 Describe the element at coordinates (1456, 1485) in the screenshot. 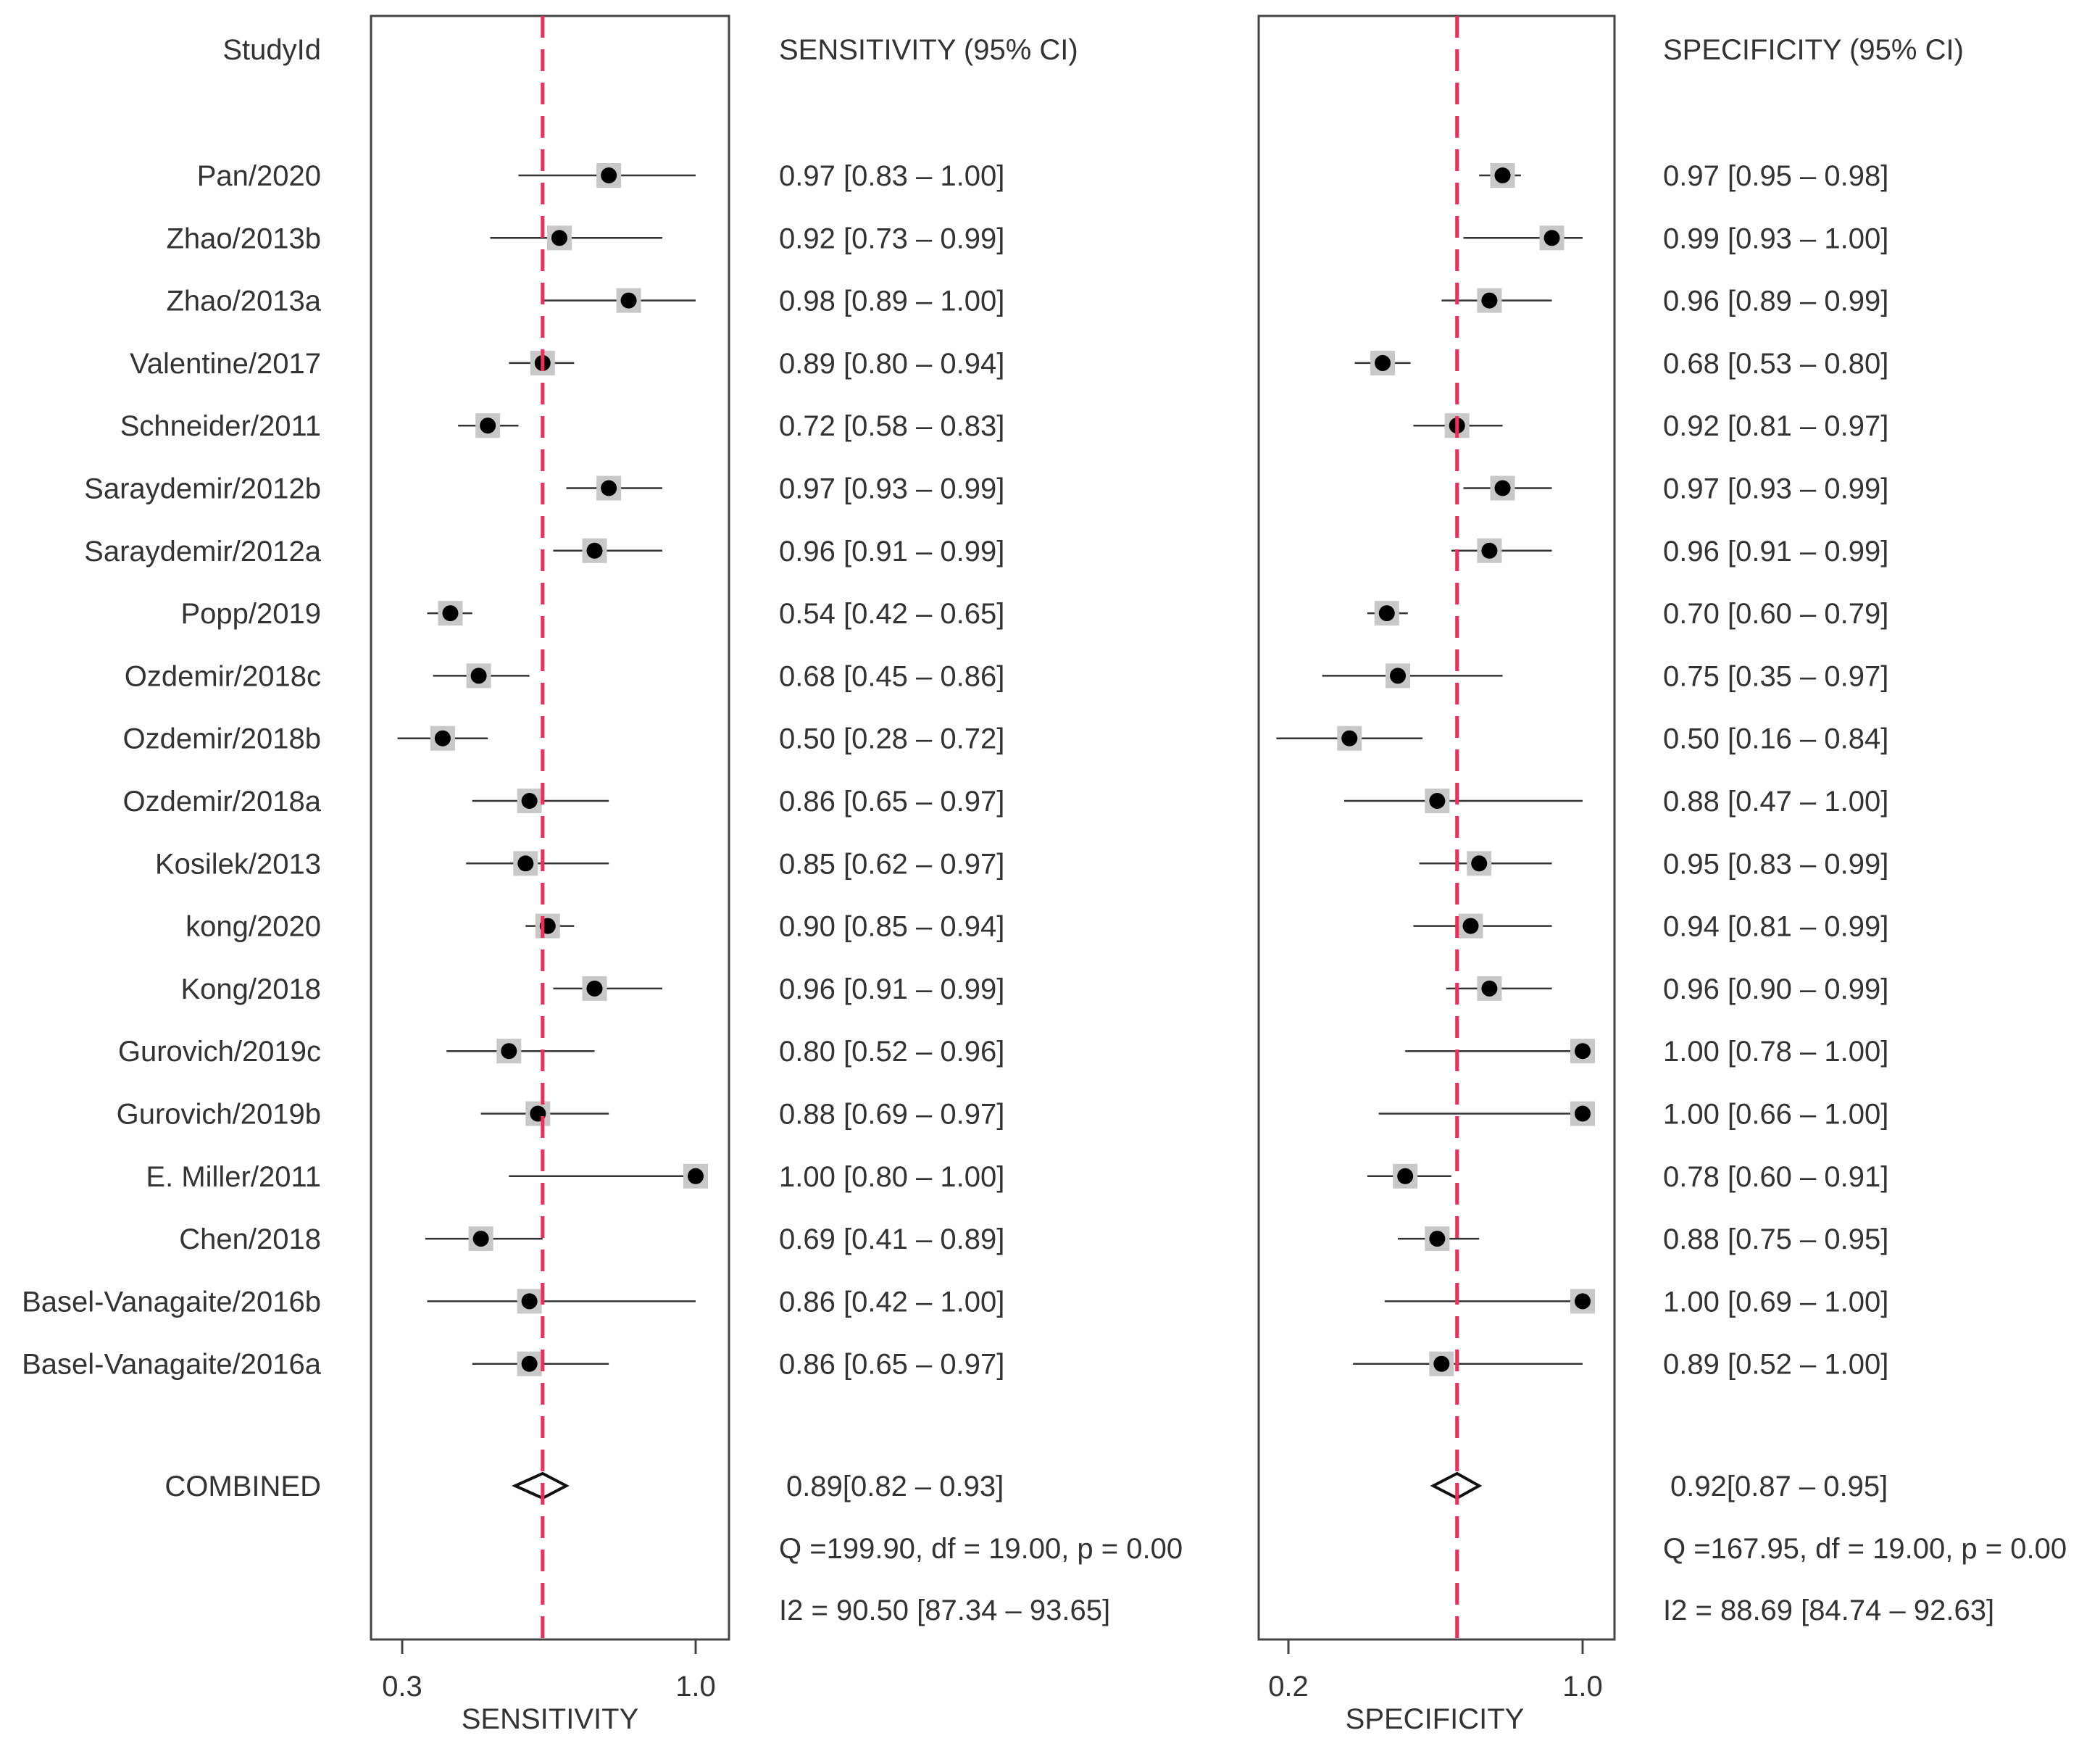

I see `specificity-summary-diamond` at that location.